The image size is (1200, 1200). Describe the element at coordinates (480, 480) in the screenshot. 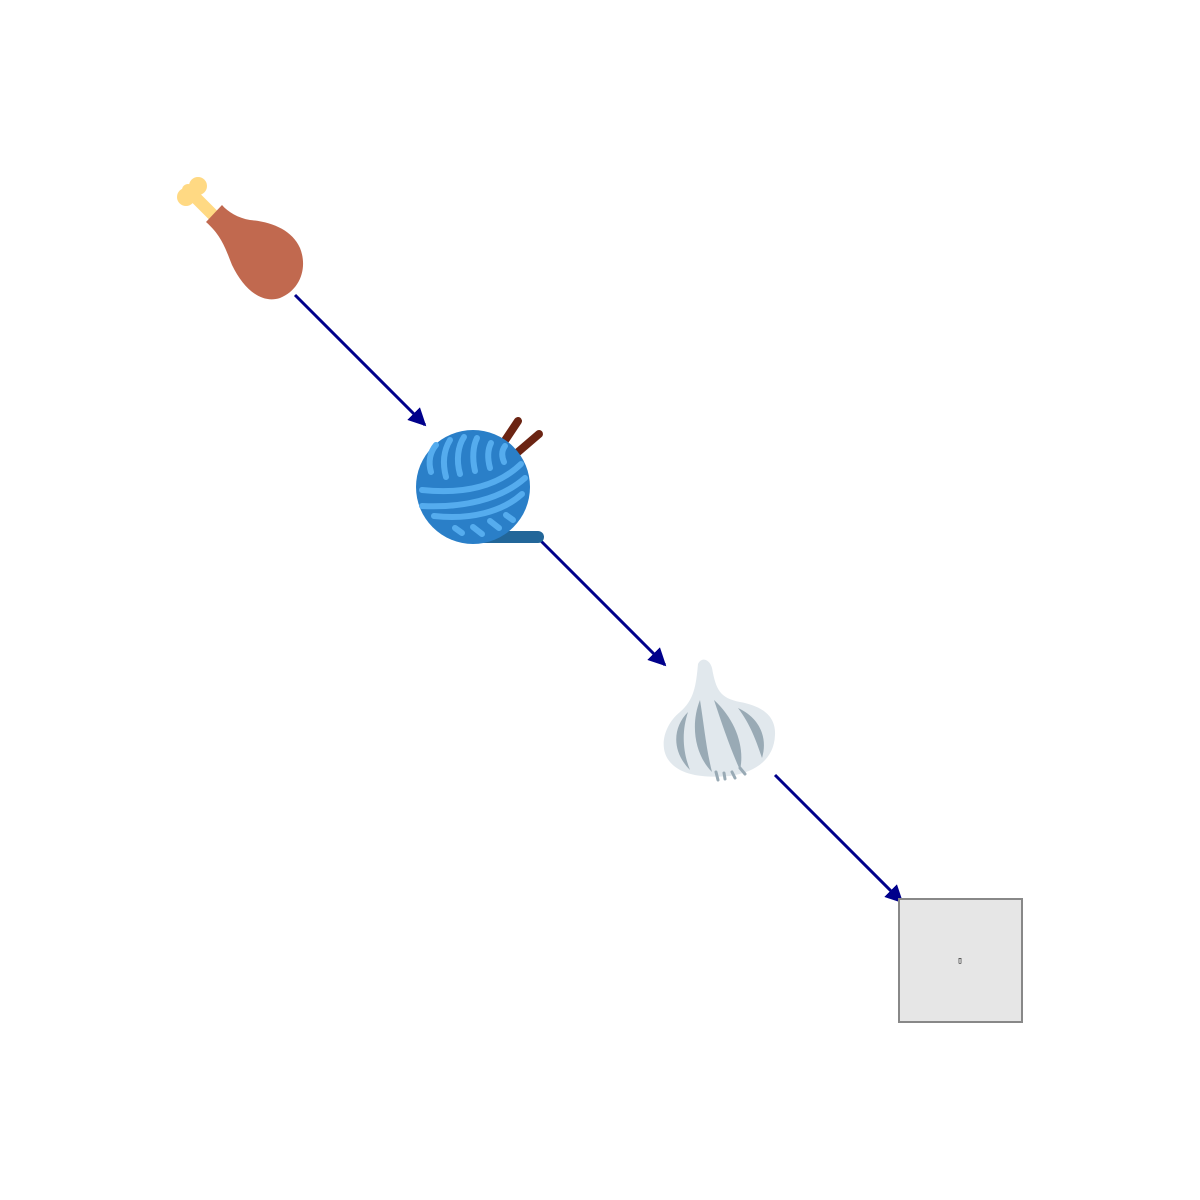

I see `yarn-ball-icon` at that location.